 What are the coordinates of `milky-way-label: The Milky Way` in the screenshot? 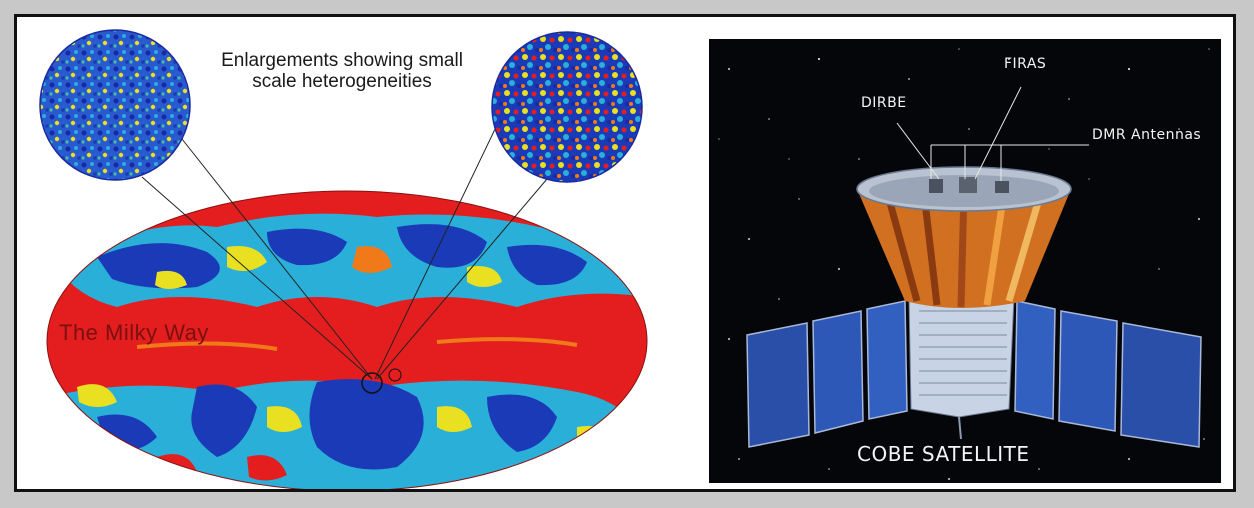 It's located at (134, 332).